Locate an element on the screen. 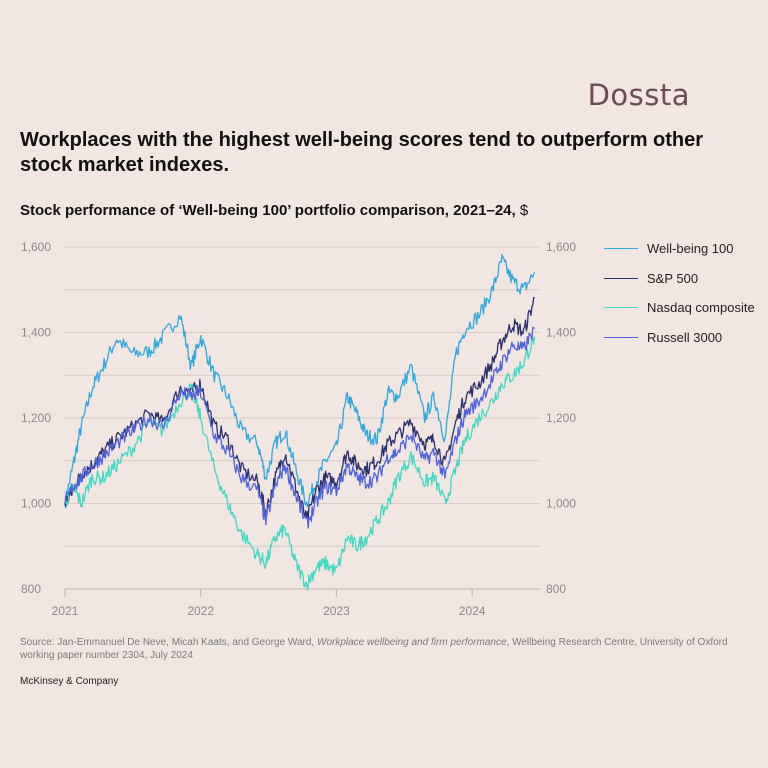  source-title: Workplace wellbeing and firm performance is located at coordinates (412, 642).